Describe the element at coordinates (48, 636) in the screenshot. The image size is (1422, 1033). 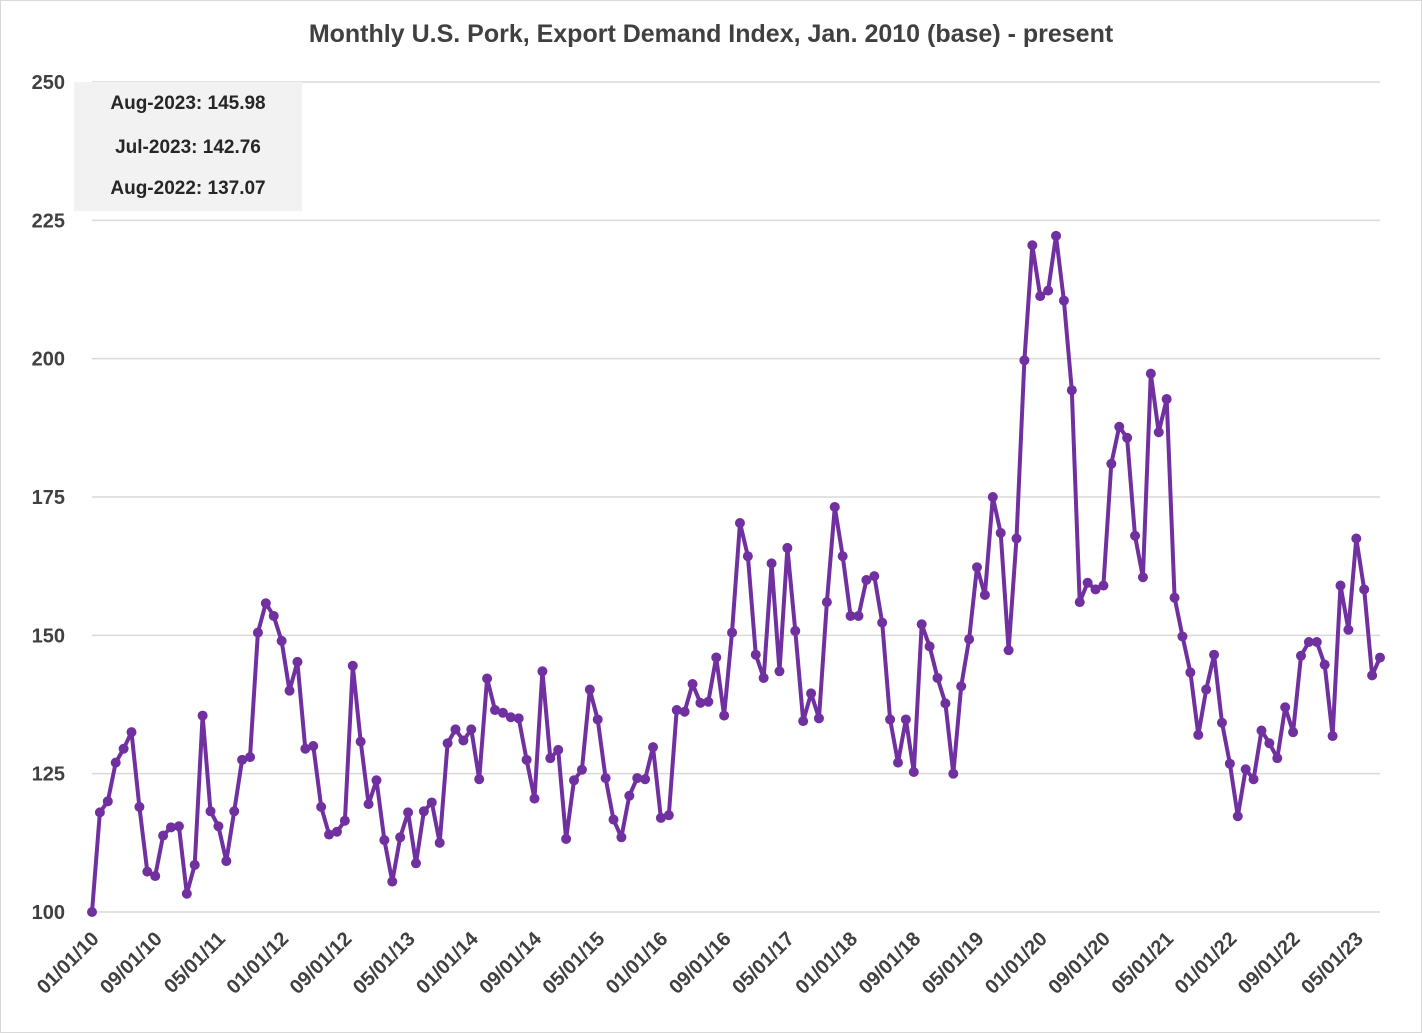
I see `y-tick-label: 150` at that location.